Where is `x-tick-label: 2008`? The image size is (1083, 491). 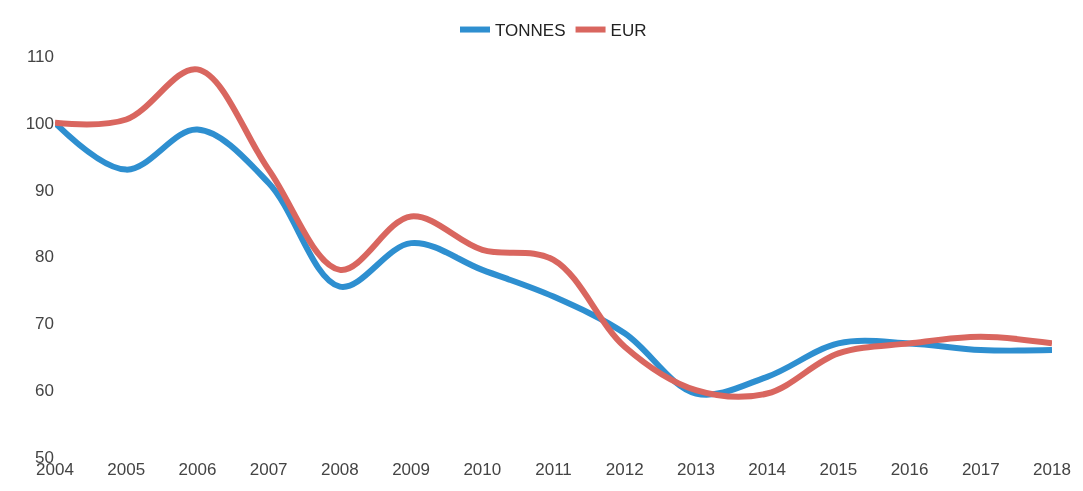
x-tick-label: 2008 is located at coordinates (339, 469).